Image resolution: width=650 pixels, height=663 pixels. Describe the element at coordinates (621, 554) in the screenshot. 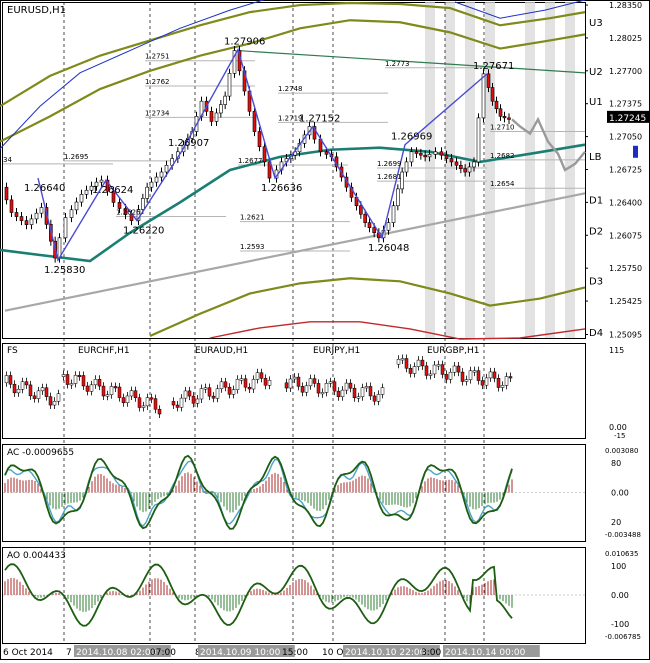

I see `ao-scale-label: 0.010635` at that location.